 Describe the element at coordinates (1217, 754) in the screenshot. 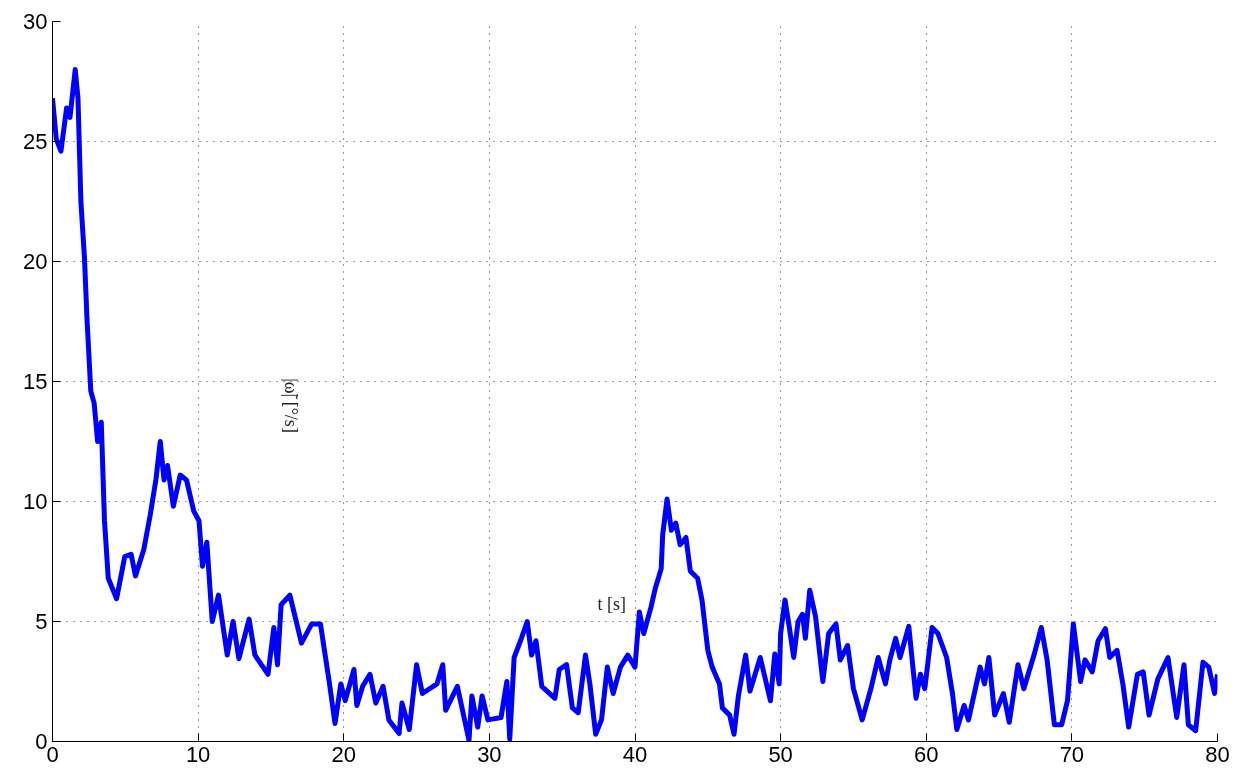

I see `x-tick-label: 80` at that location.